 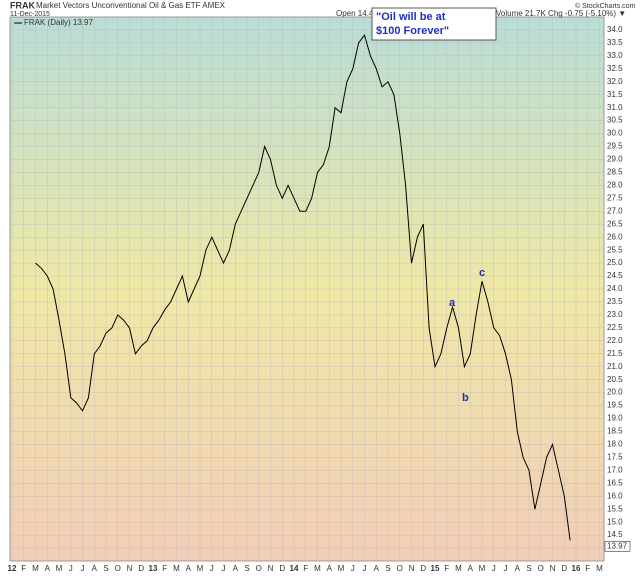 I want to click on y-tick-label: 22.5, so click(x=615, y=327).